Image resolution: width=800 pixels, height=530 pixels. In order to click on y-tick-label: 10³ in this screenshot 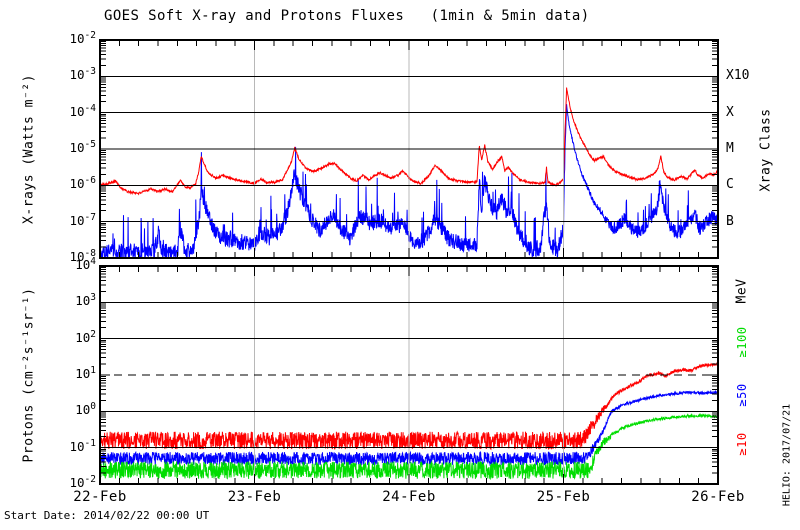, I will do `click(85, 300)`.